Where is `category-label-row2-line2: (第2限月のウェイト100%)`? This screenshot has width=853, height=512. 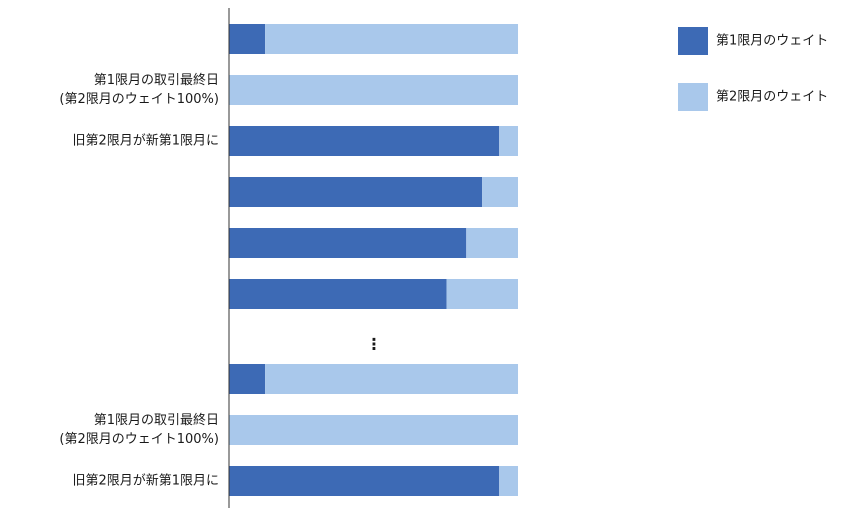
category-label-row2-line2: (第2限月のウェイト100%) is located at coordinates (139, 99).